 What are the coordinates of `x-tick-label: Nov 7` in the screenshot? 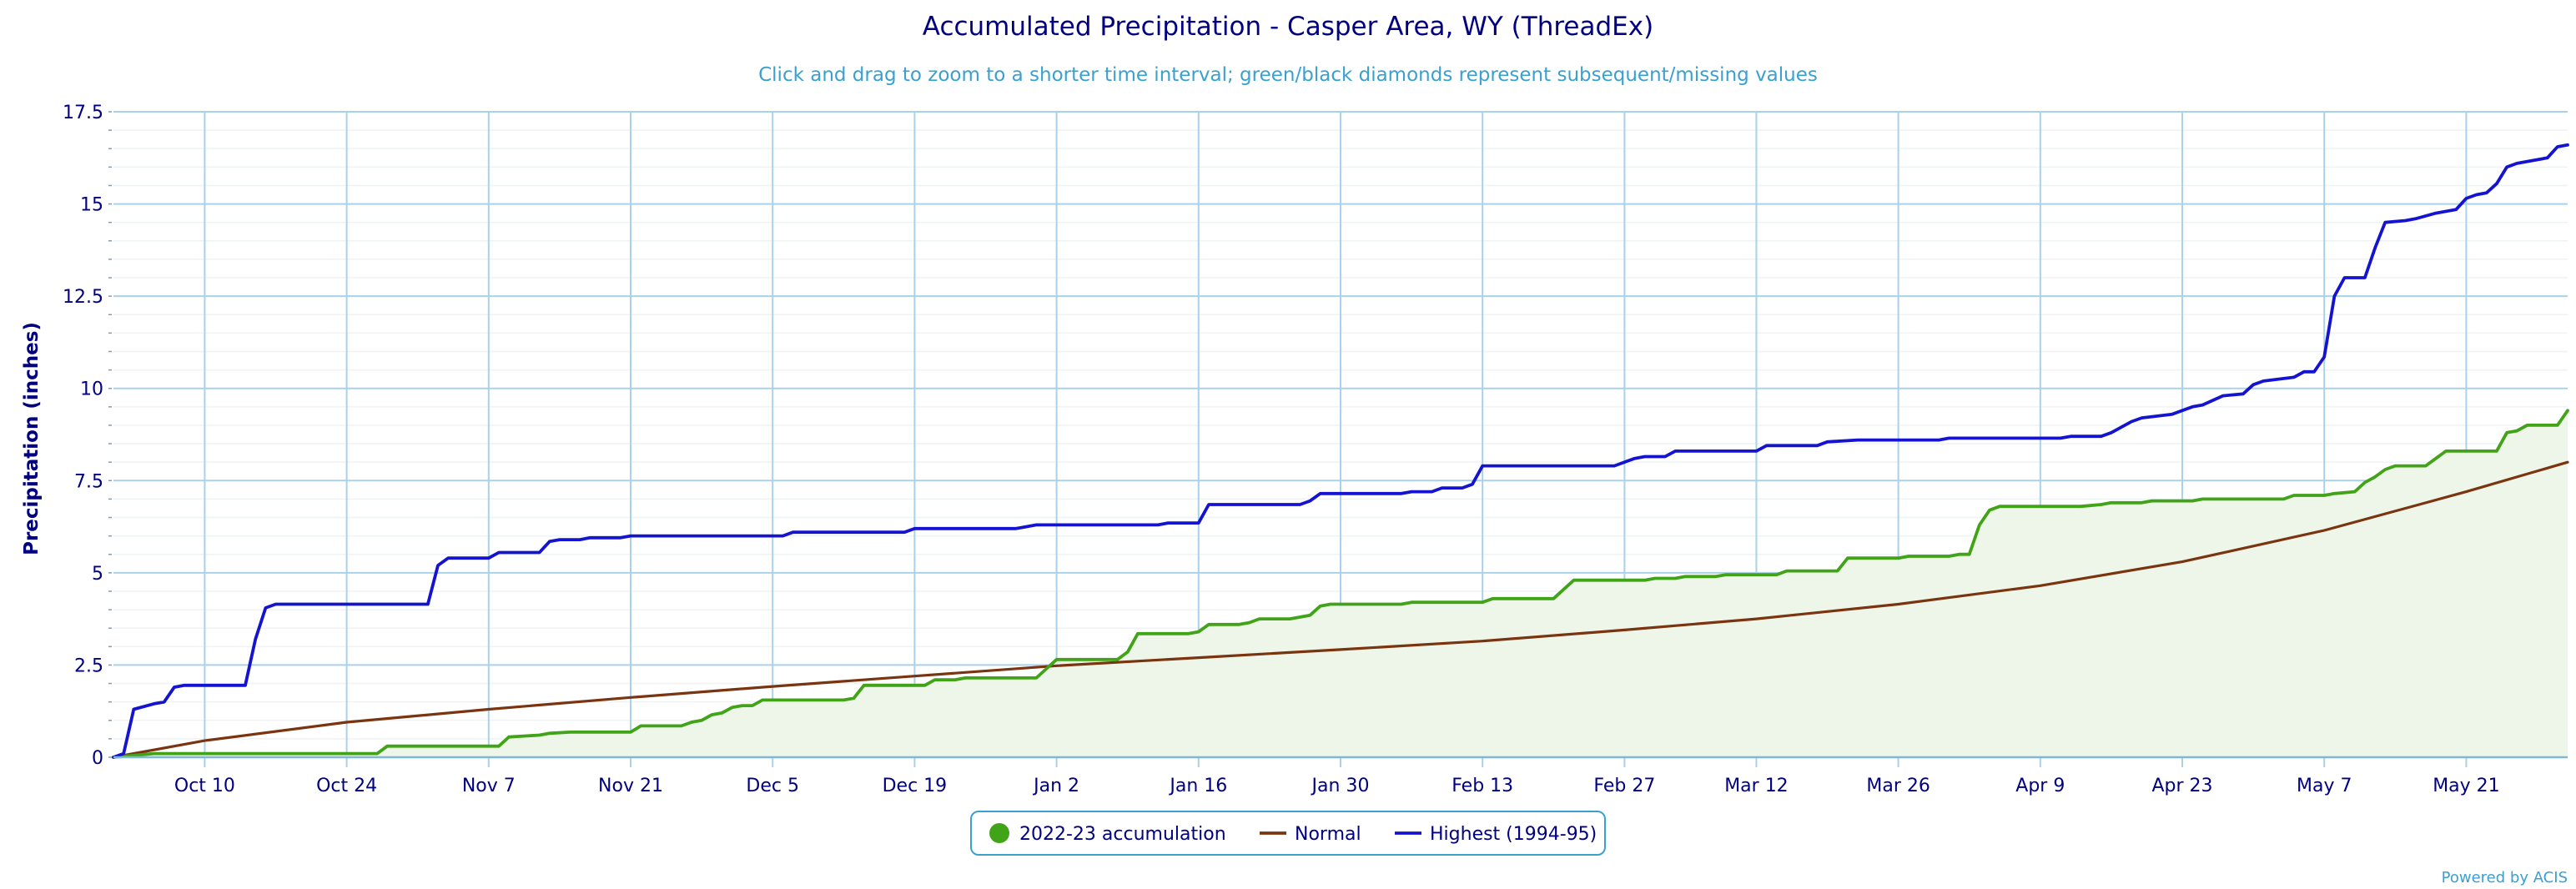 It's located at (489, 786).